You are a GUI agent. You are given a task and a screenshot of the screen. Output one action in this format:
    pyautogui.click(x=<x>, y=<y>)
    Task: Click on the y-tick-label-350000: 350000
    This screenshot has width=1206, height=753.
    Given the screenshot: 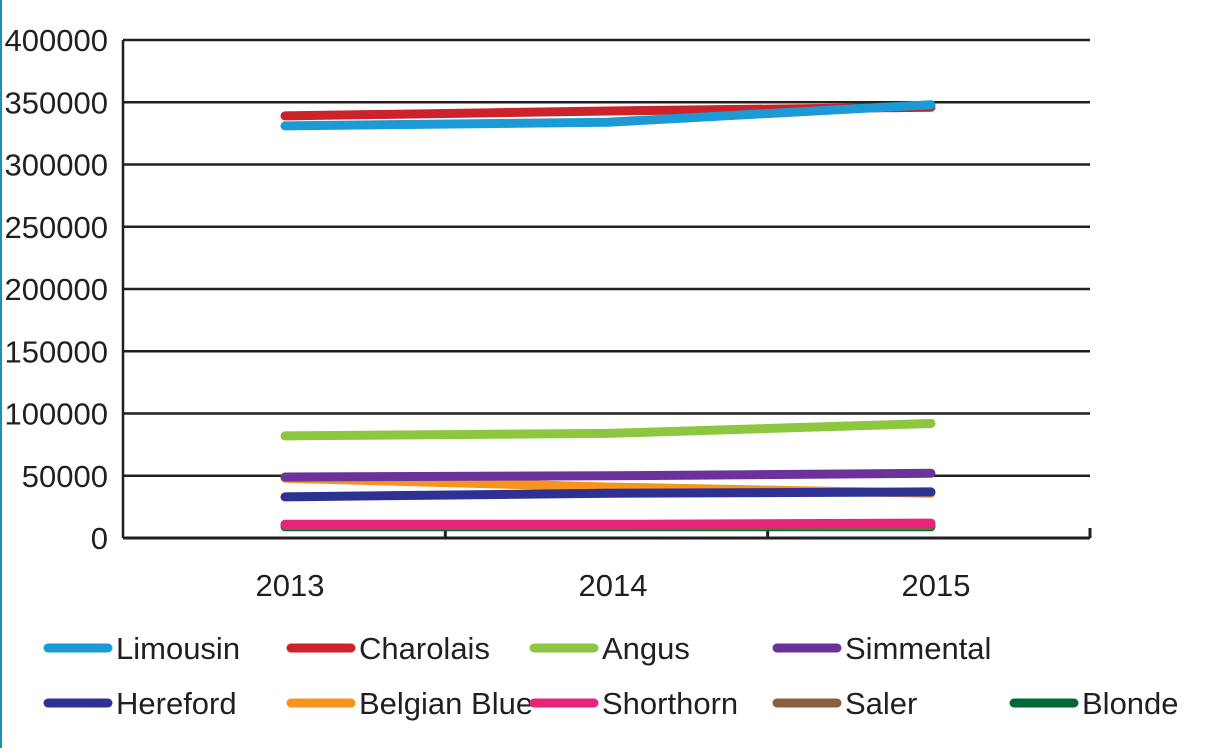 What is the action you would take?
    pyautogui.click(x=56, y=102)
    